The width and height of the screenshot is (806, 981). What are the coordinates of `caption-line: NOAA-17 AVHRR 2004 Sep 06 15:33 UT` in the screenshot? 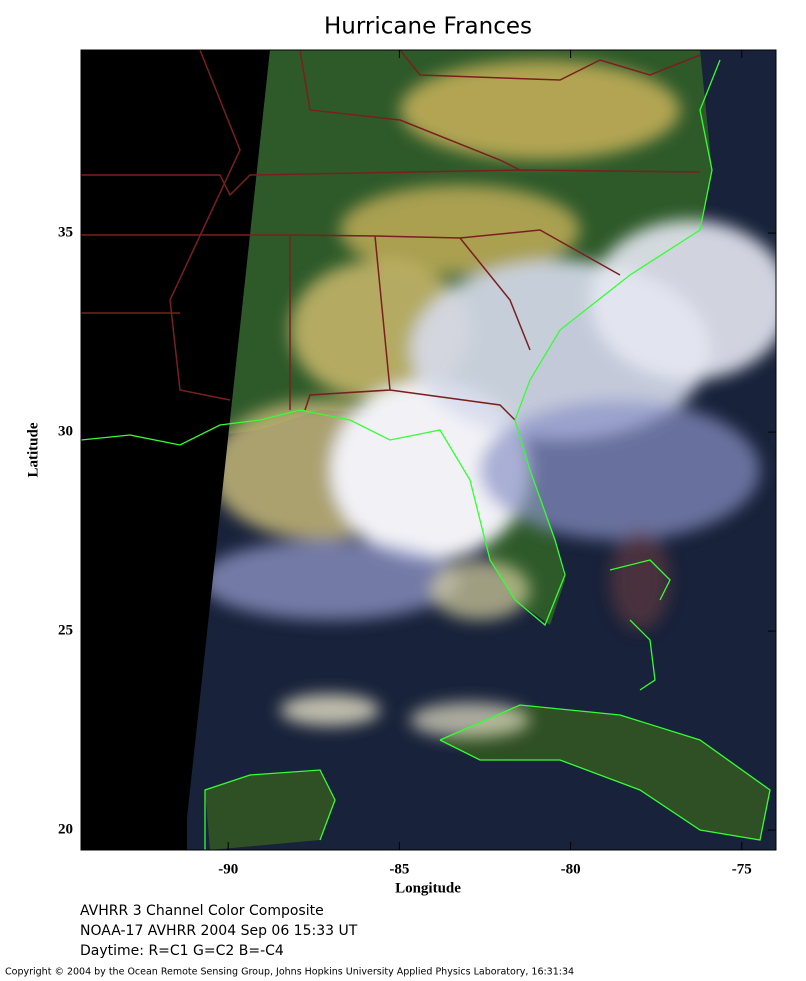 It's located at (219, 931).